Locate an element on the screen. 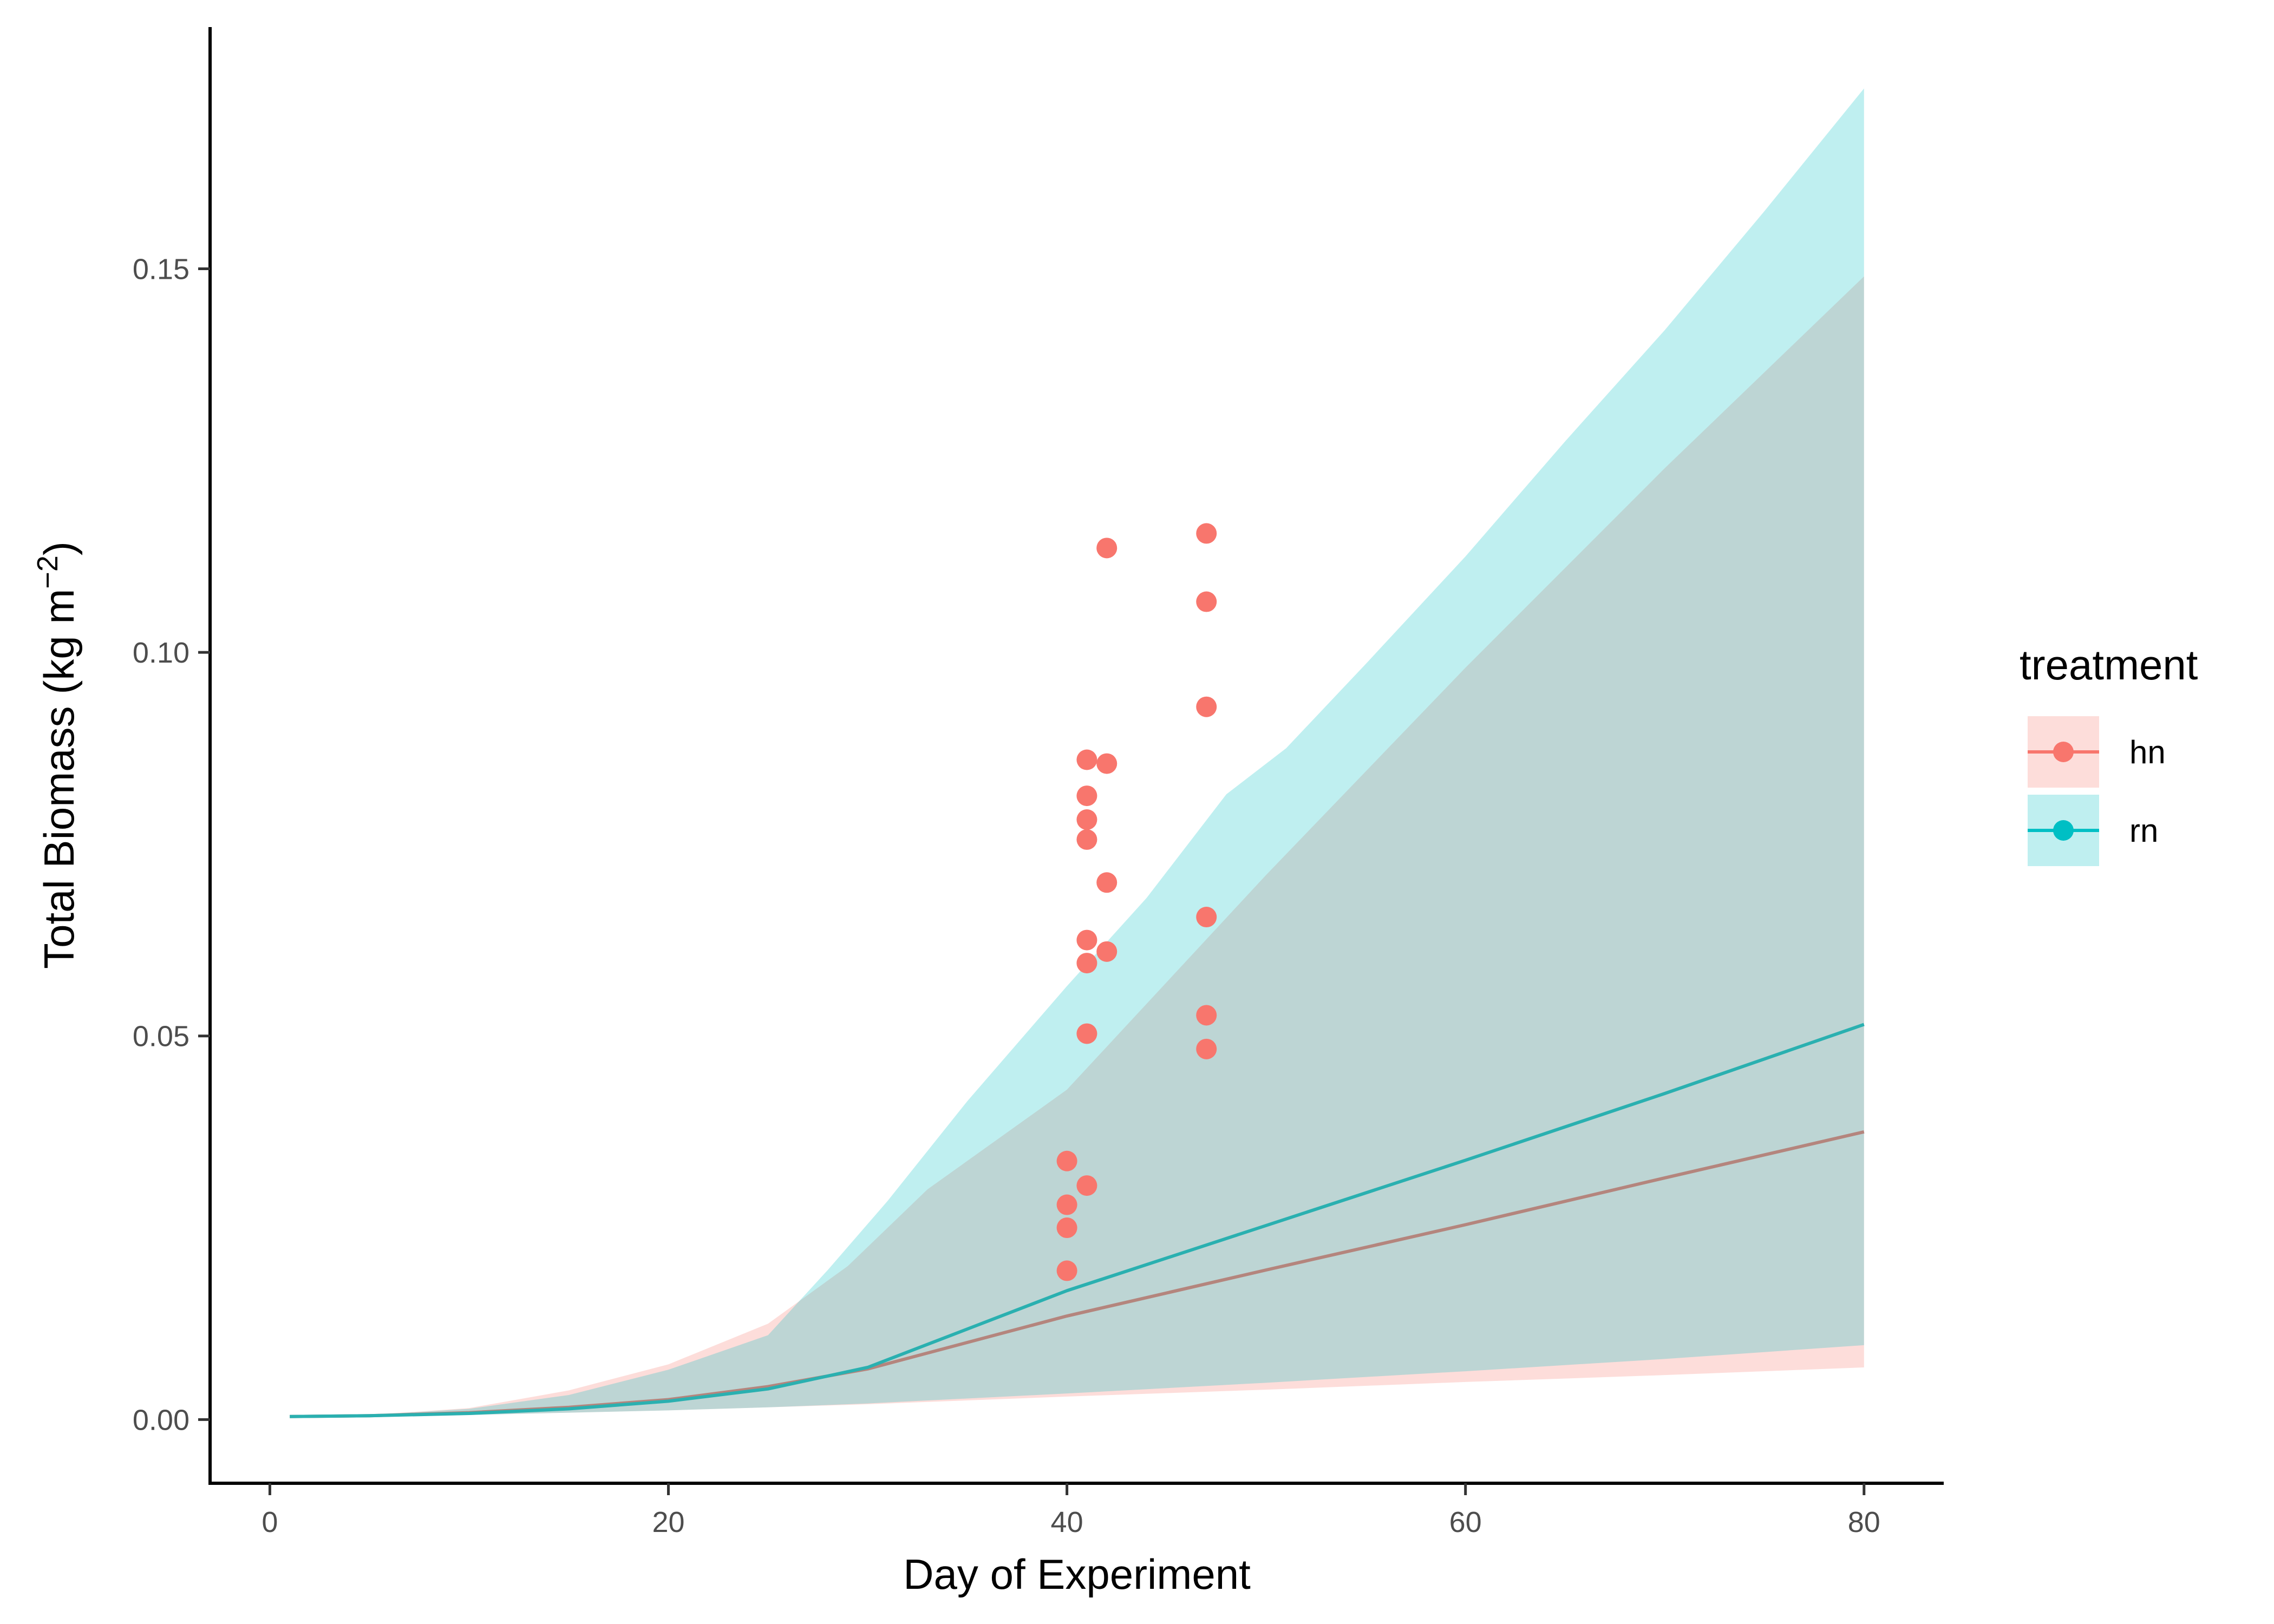  y-tick-label: 0.10 is located at coordinates (161, 653).